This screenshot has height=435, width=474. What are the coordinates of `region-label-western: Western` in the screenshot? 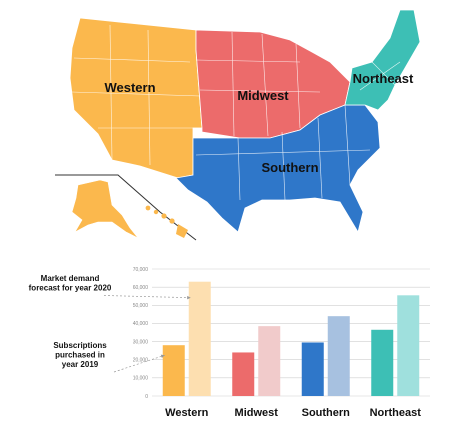 It's located at (129, 87).